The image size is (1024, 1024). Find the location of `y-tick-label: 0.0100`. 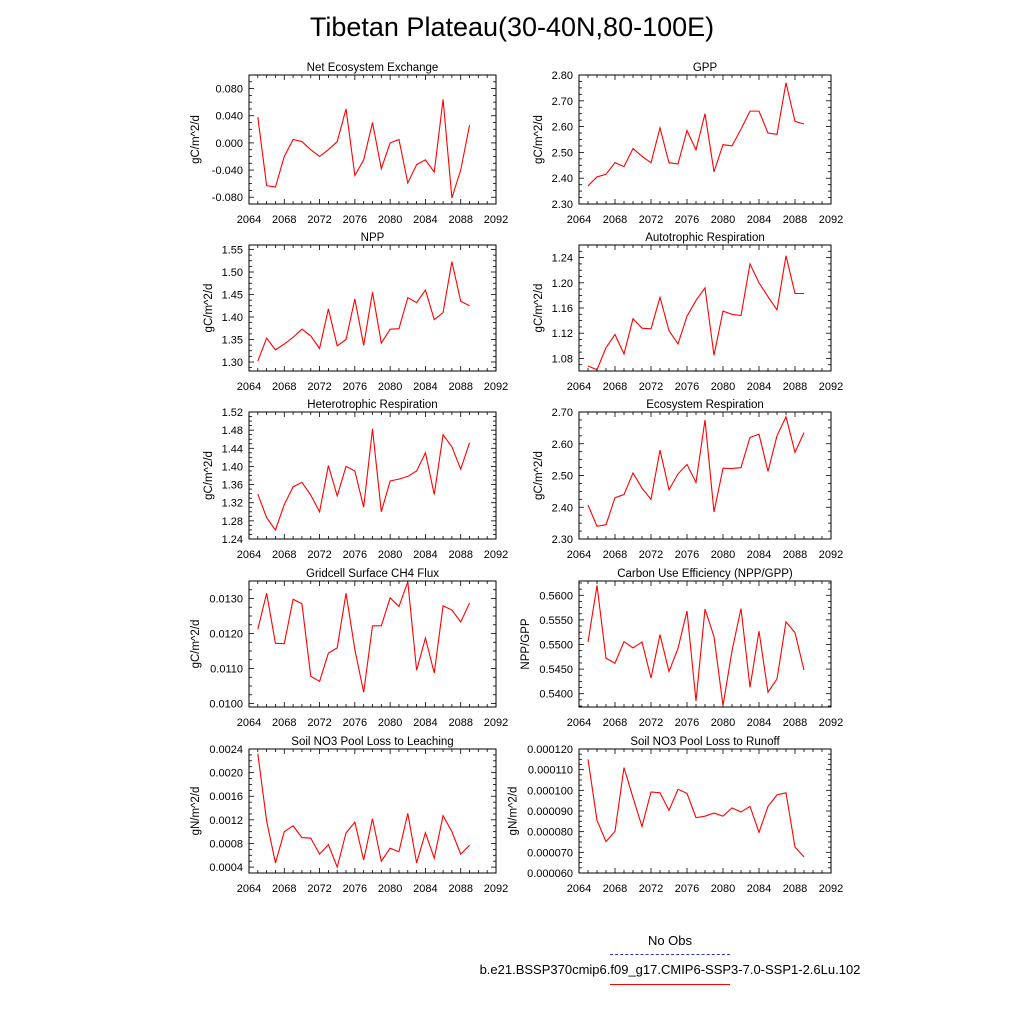

y-tick-label: 0.0100 is located at coordinates (226, 705).